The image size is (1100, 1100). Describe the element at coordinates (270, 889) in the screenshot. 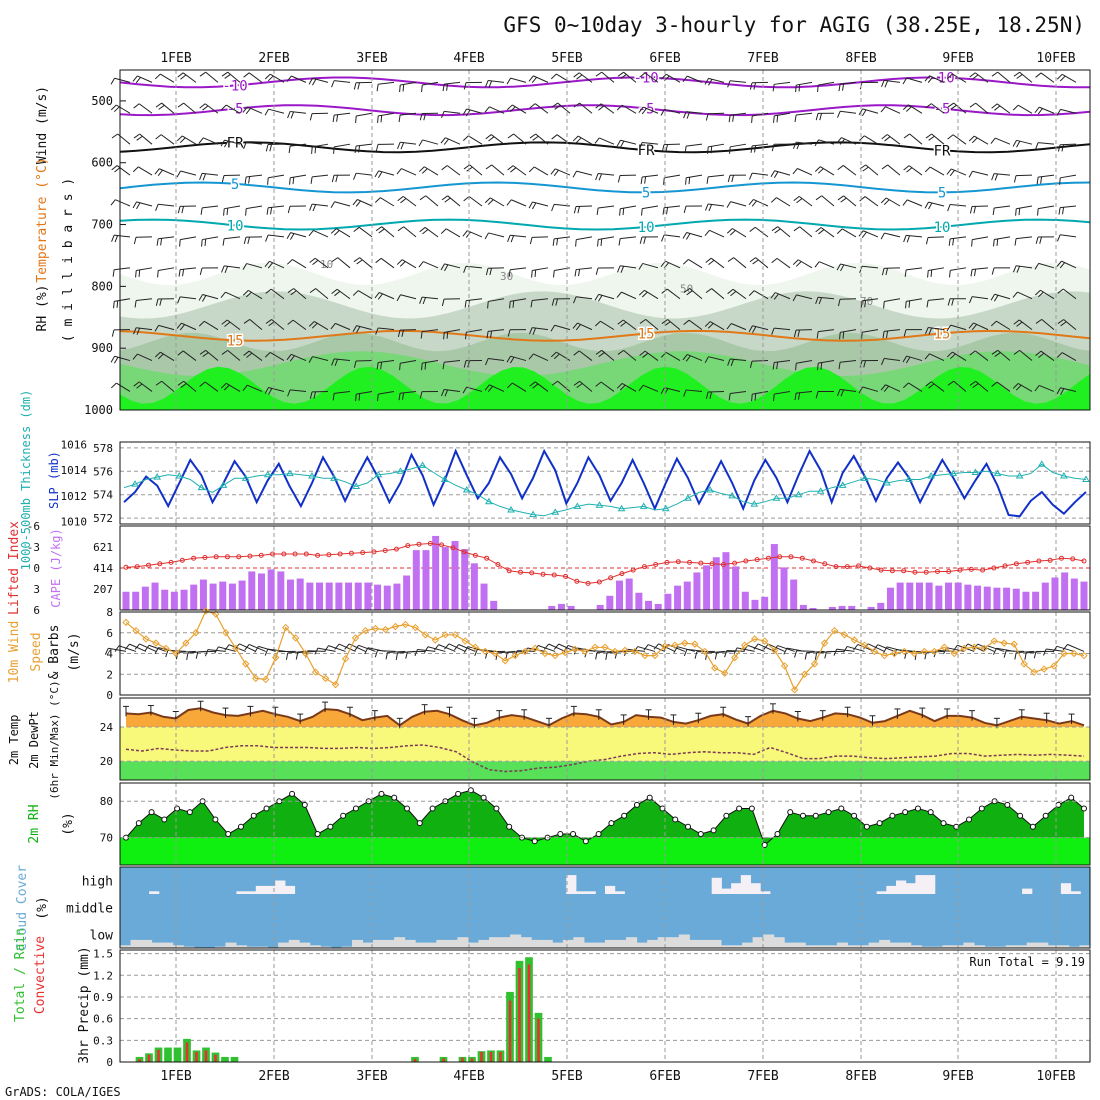

I see `high-cloud-bar` at that location.